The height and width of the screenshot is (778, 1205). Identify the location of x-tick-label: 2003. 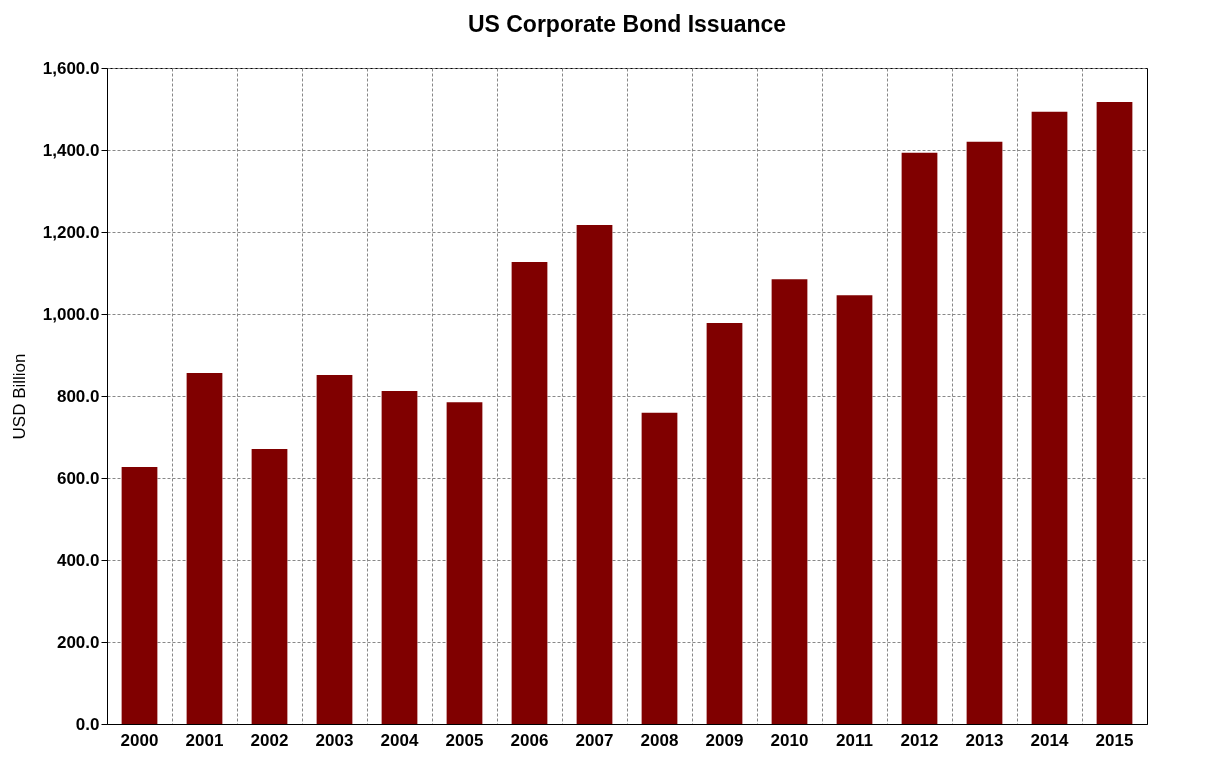
(334, 740).